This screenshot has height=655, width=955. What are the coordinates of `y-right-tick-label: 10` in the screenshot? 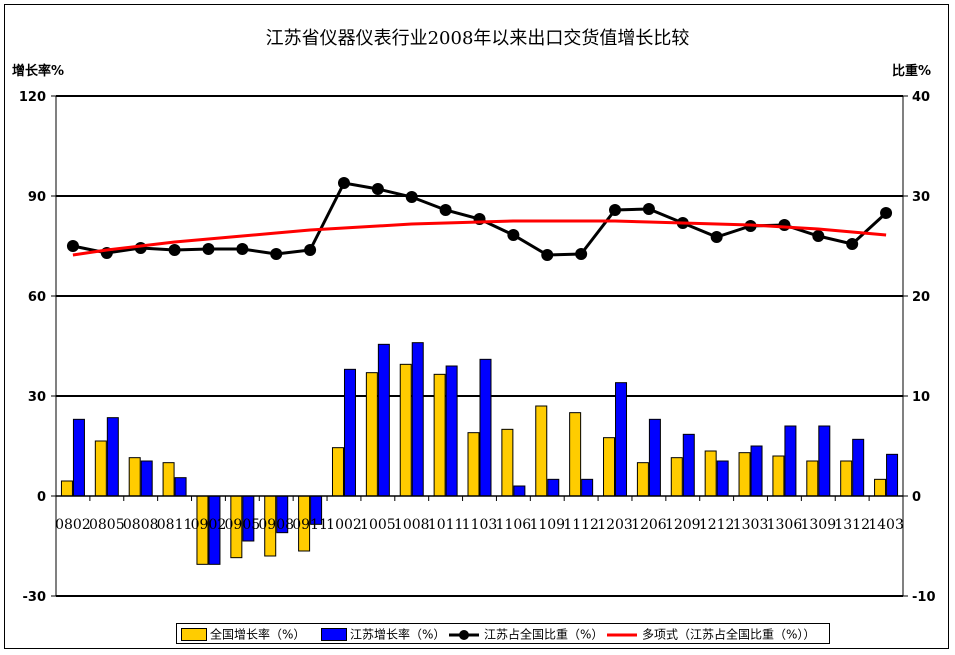 It's located at (921, 397).